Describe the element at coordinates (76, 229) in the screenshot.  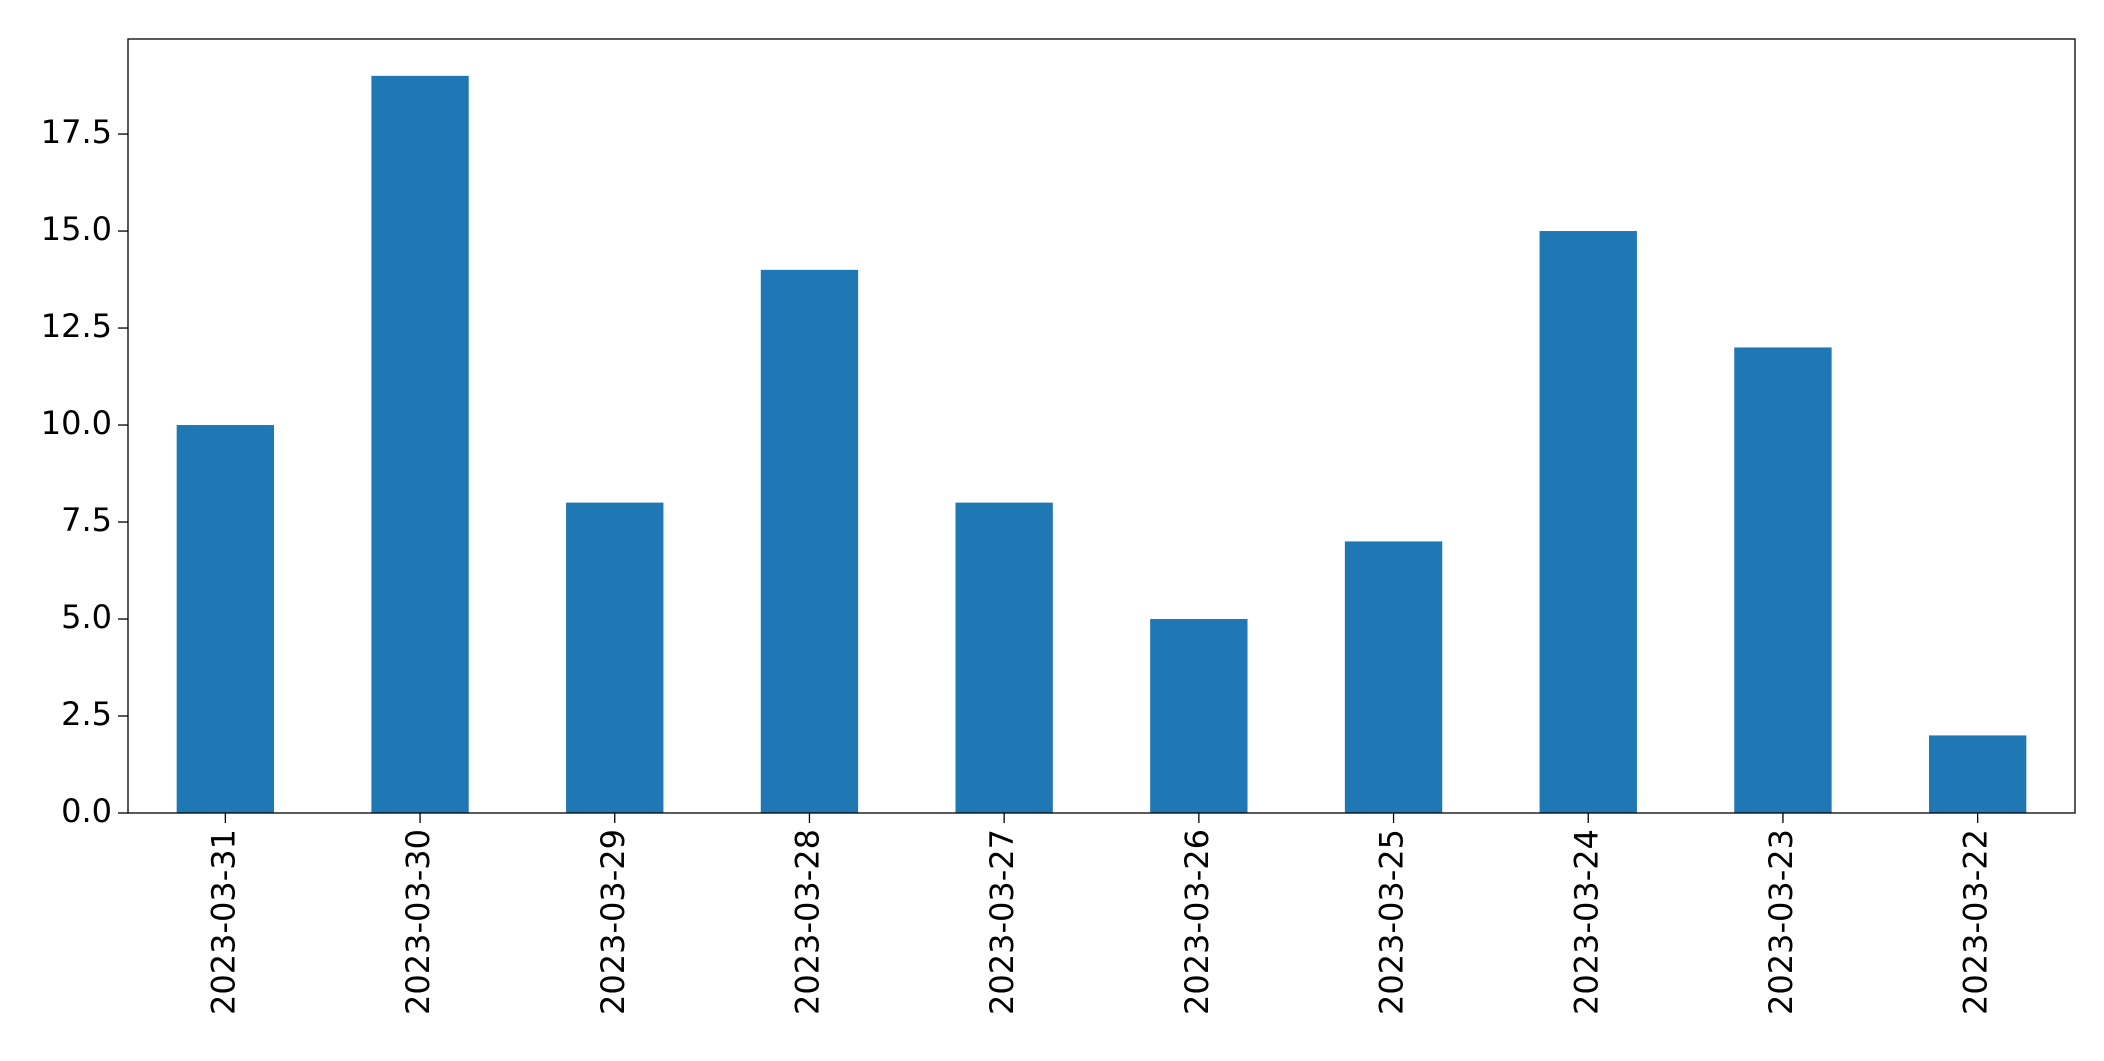
I see `y-tick-label: 15.0` at that location.